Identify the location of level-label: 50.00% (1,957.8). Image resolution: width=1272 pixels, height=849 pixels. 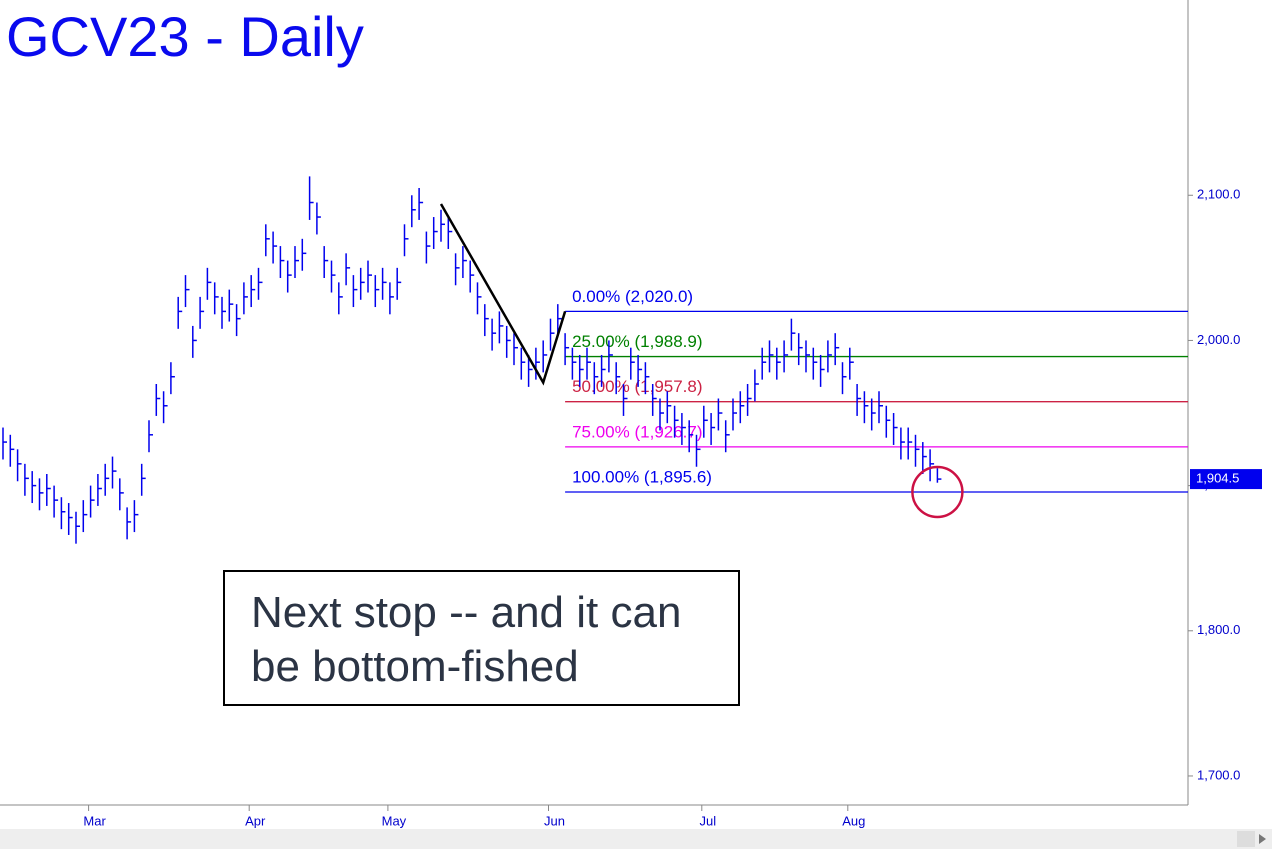
(637, 386).